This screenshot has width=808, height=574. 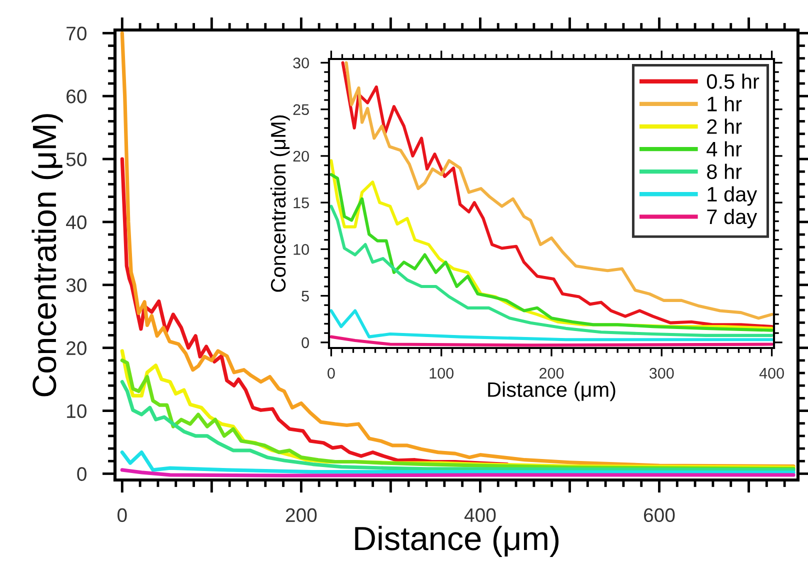 What do you see at coordinates (724, 172) in the screenshot?
I see `legend-label: 8 hr` at bounding box center [724, 172].